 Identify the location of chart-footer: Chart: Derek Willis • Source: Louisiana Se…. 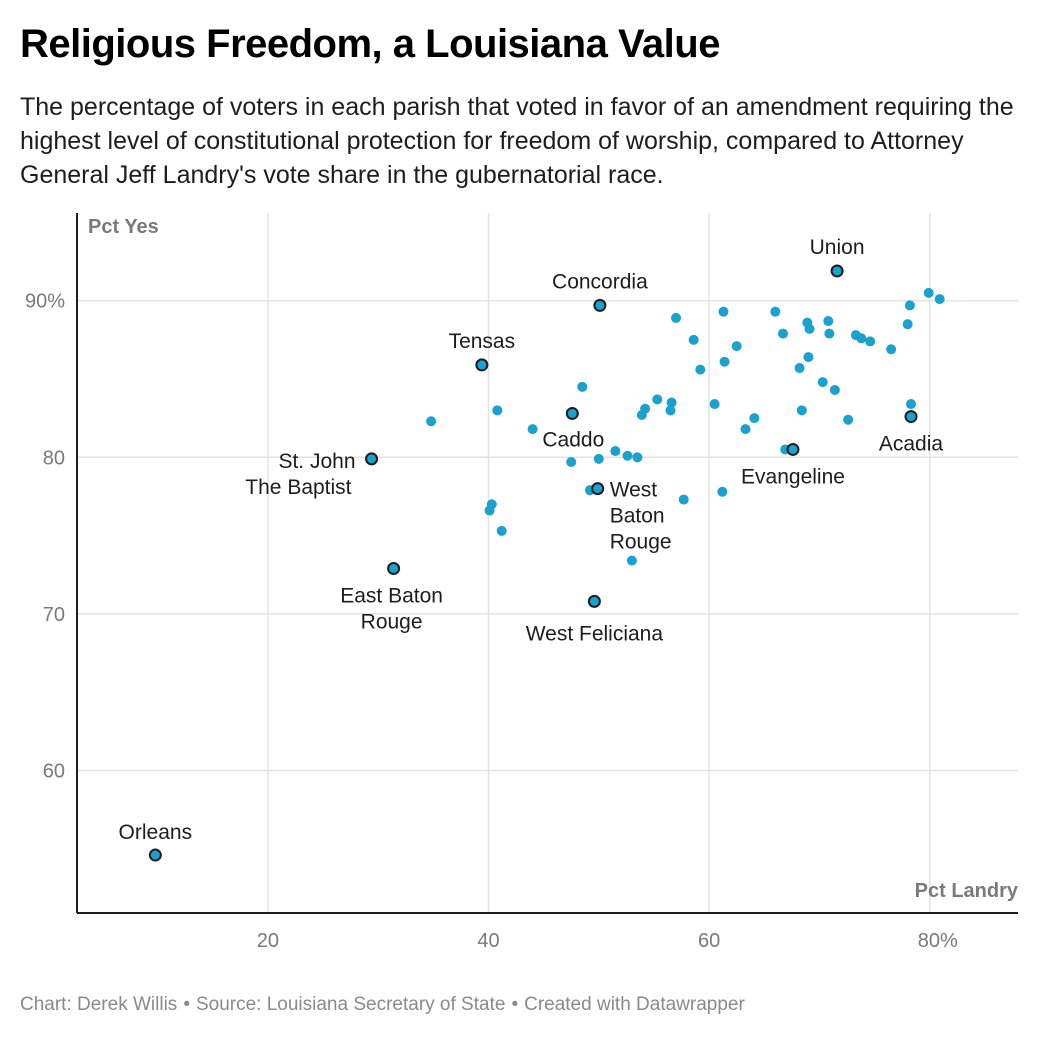
(382, 1005).